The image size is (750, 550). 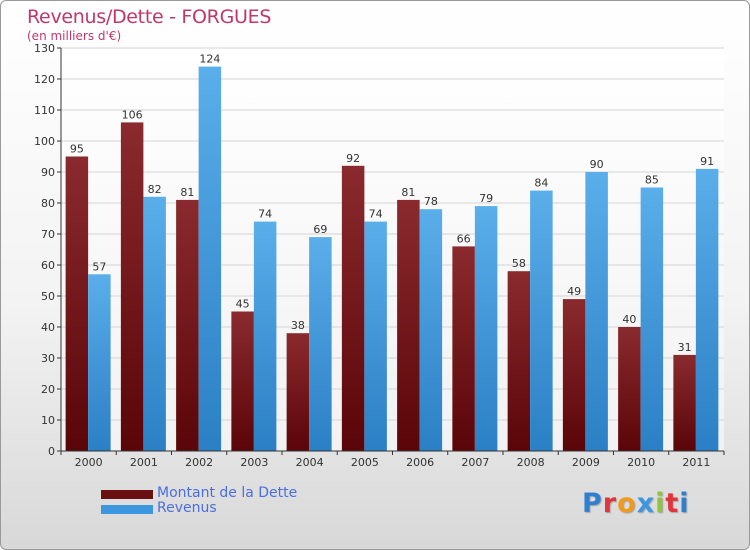 I want to click on y-tick-label: 50, so click(x=48, y=296).